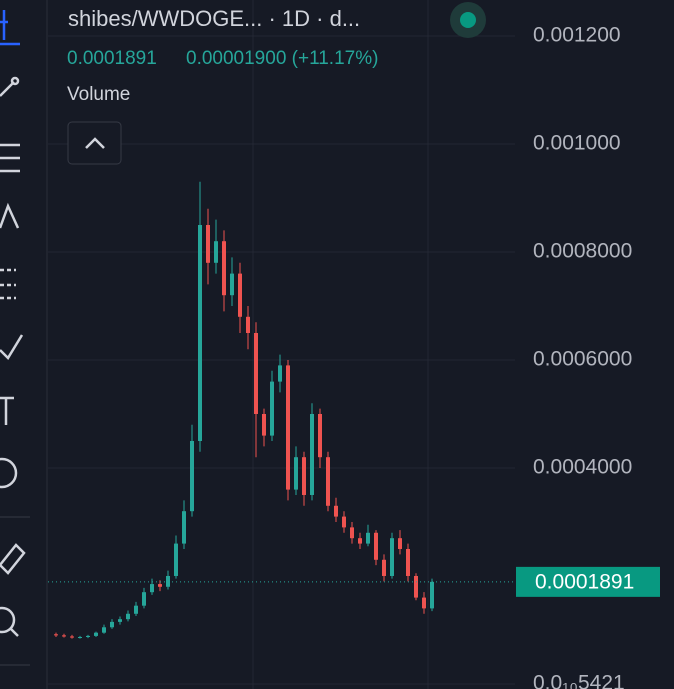 Image resolution: width=674 pixels, height=689 pixels. I want to click on crosshair-tool, so click(10, 28).